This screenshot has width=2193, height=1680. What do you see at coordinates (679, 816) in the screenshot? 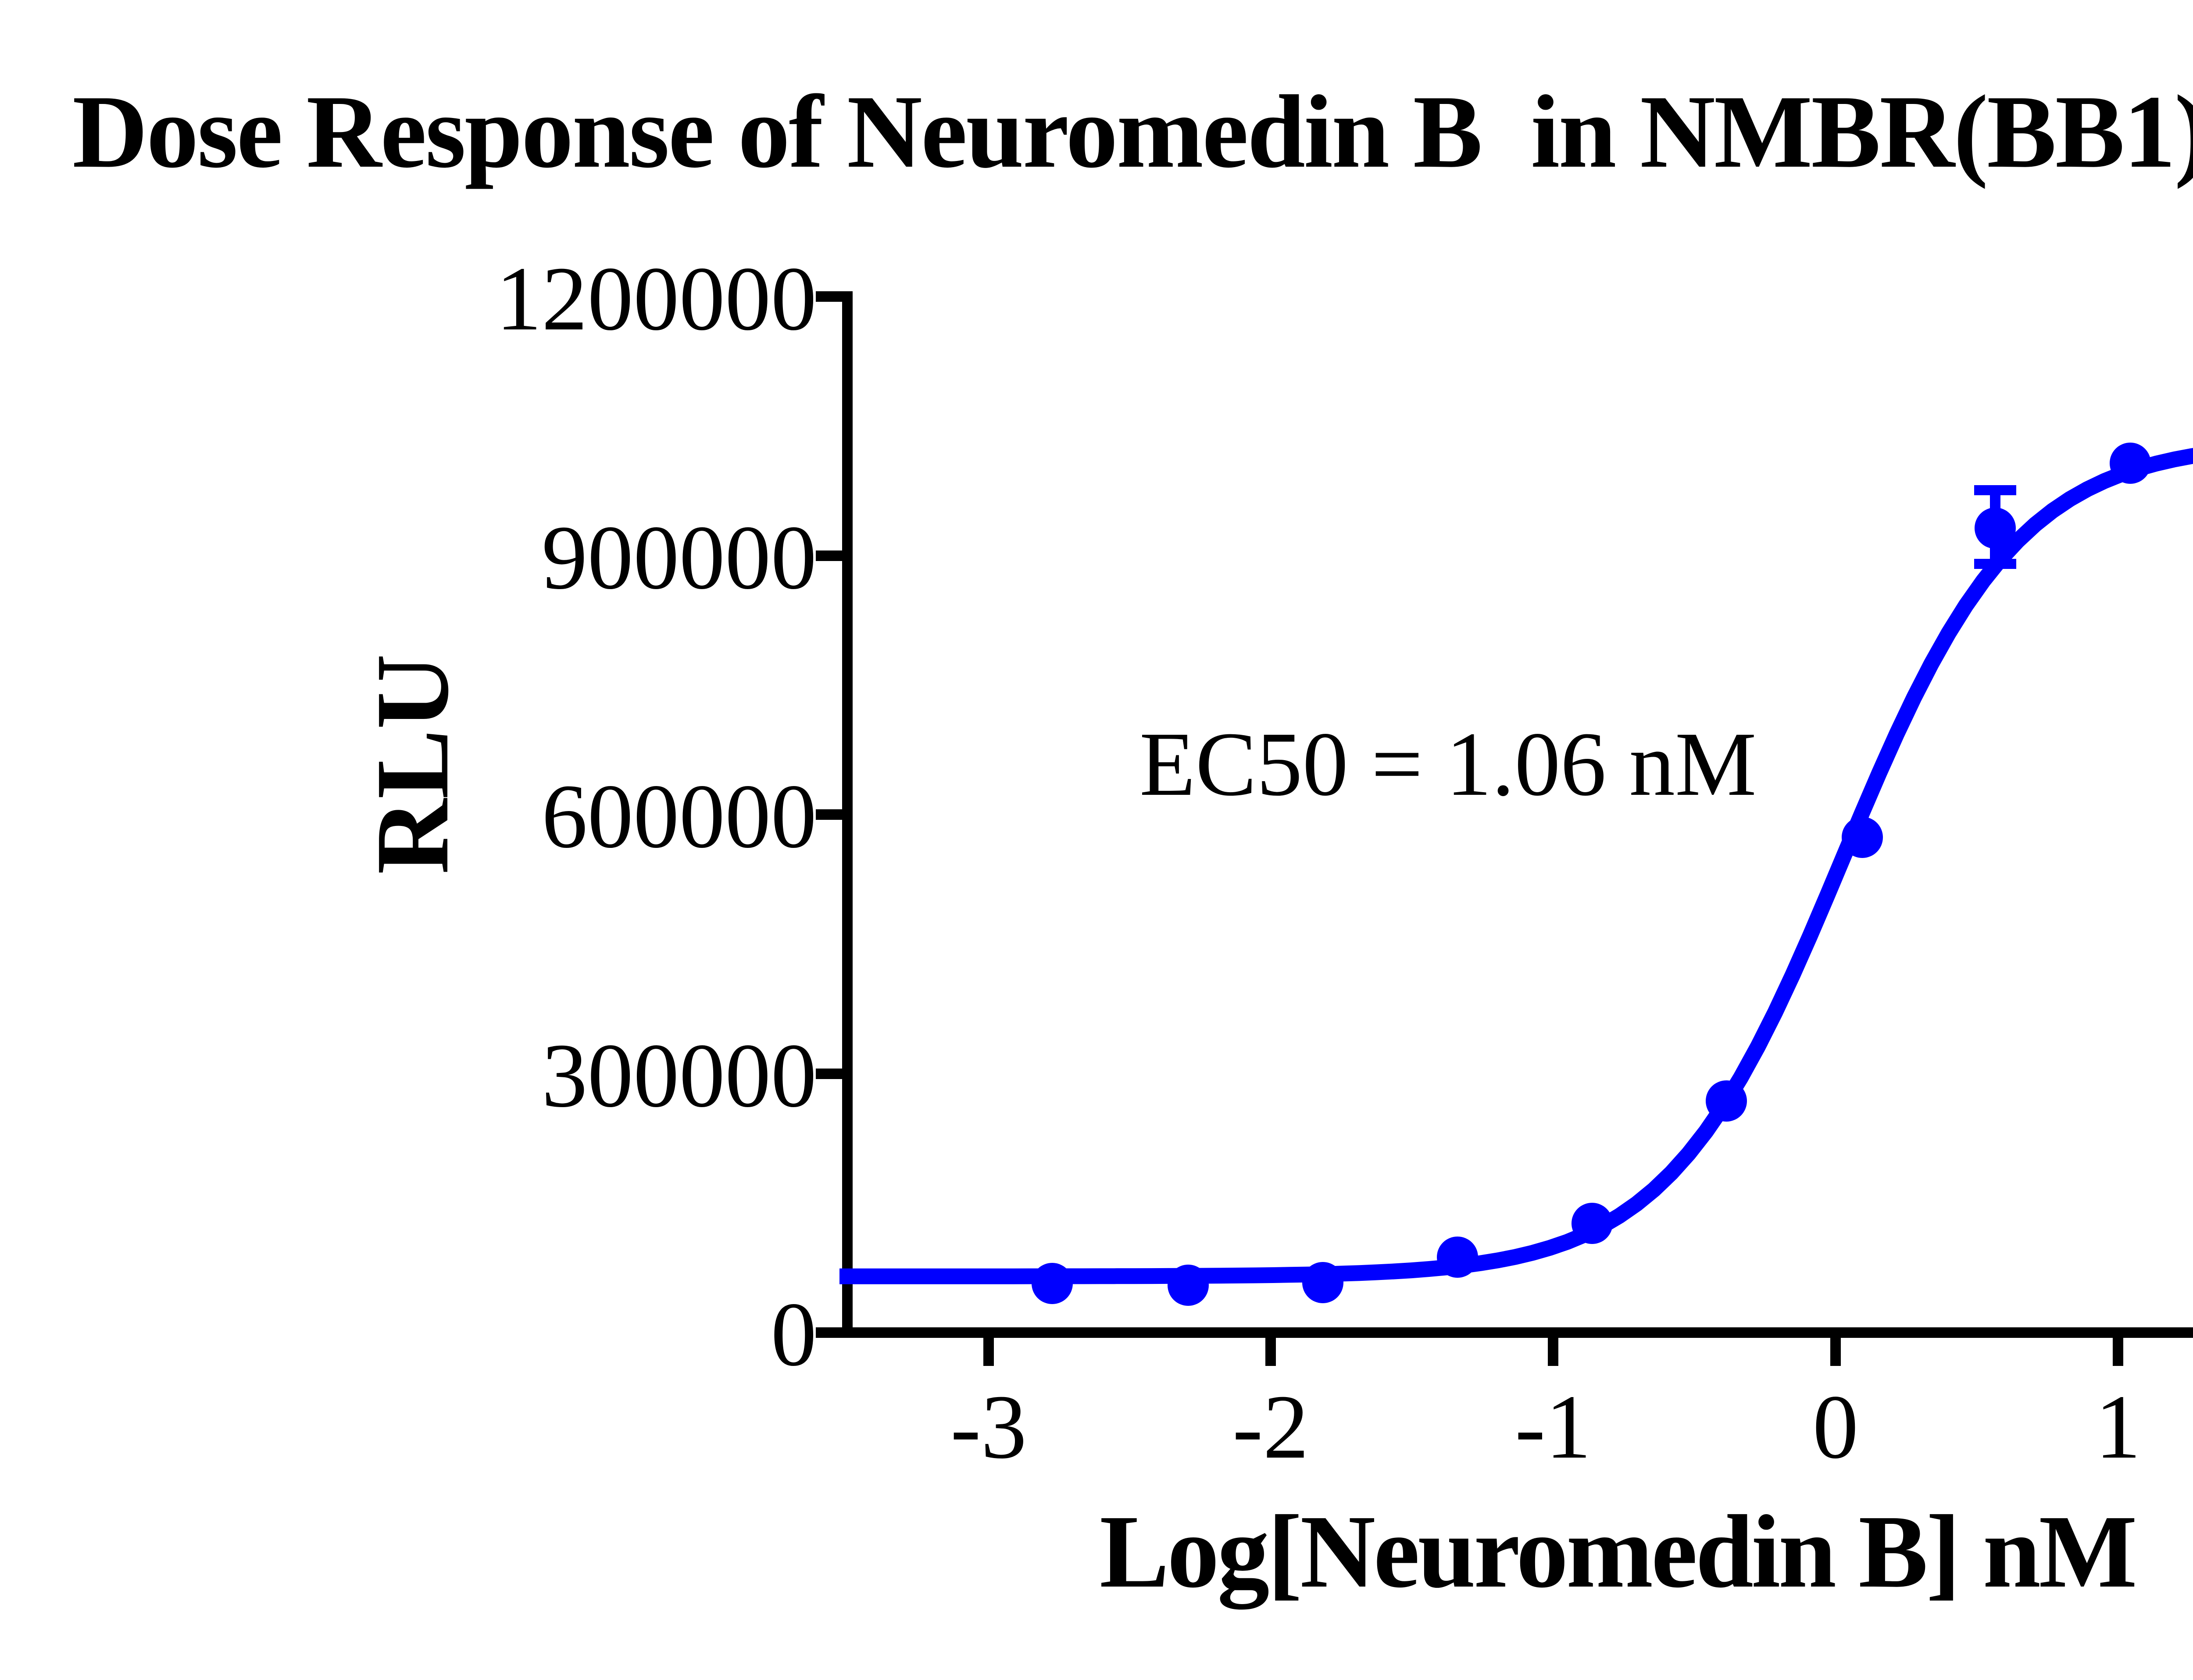
I see `svg-text: 600000` at bounding box center [679, 816].